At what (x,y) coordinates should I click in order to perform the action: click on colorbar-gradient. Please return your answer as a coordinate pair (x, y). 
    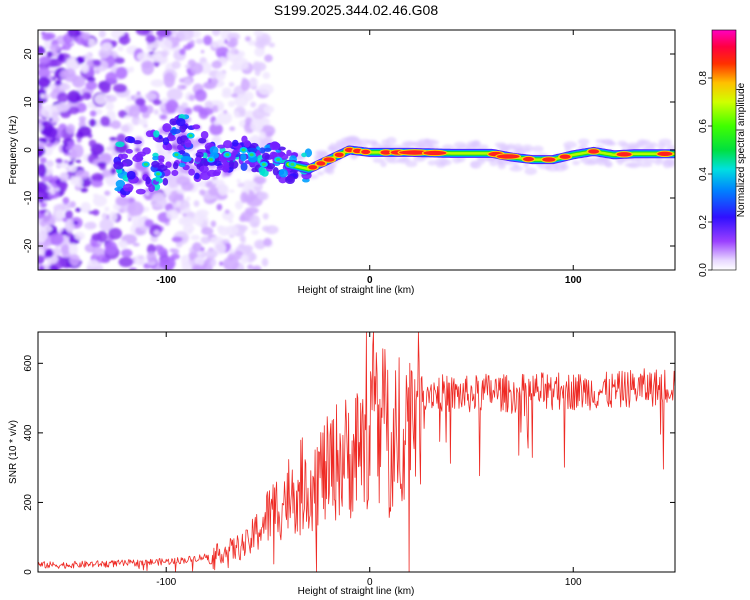
    Looking at the image, I should click on (724, 150).